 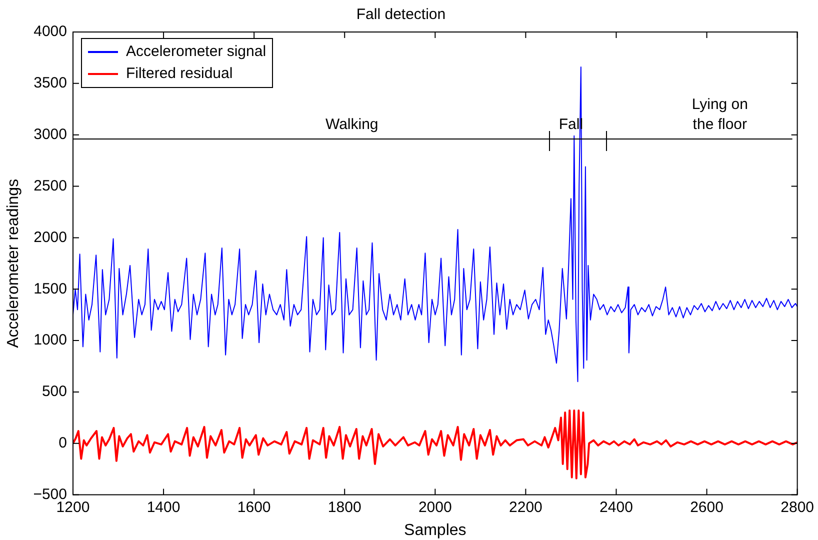 What do you see at coordinates (720, 115) in the screenshot?
I see `annotation: Lying on the floor` at bounding box center [720, 115].